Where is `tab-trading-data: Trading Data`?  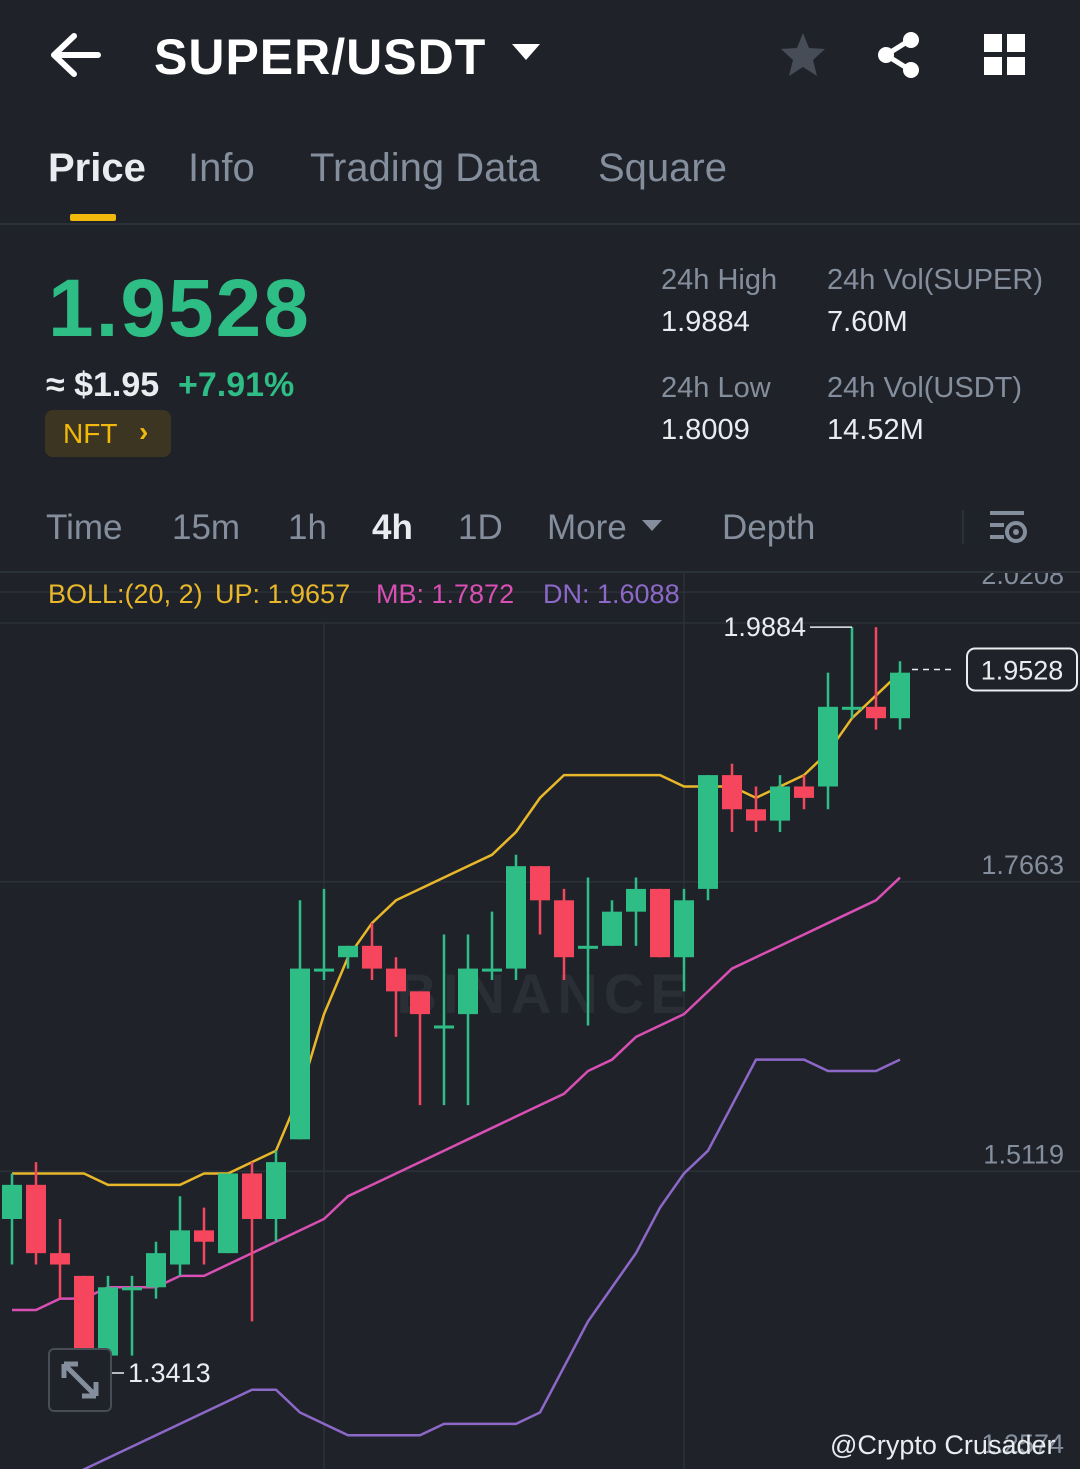 tab-trading-data: Trading Data is located at coordinates (425, 168).